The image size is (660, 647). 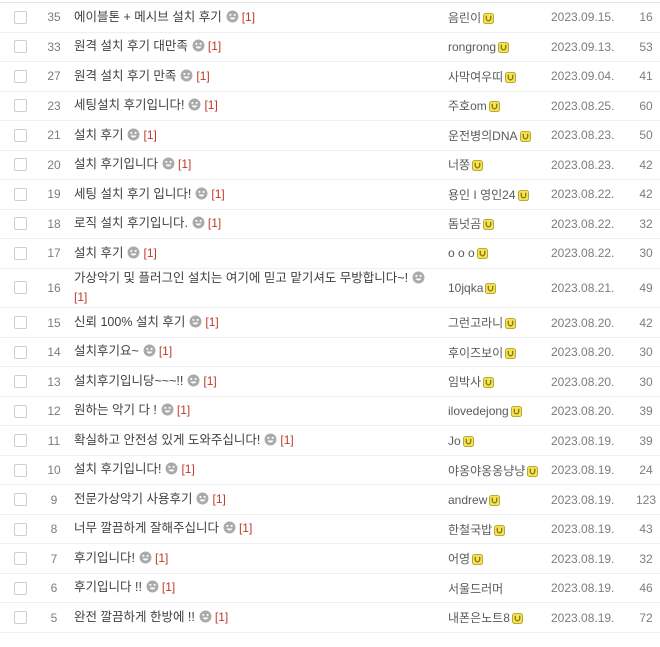 I want to click on post-author-link: 한철국밥, so click(x=470, y=529).